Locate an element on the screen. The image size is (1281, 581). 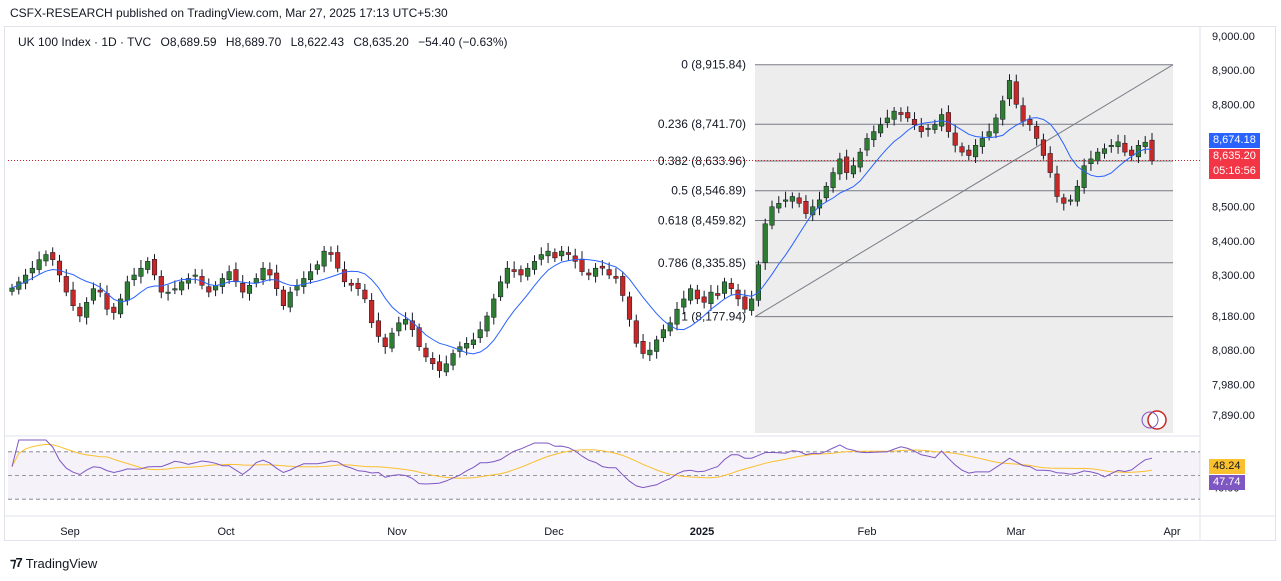
tradingview-brand: ⁊7 TradingView is located at coordinates (53, 563).